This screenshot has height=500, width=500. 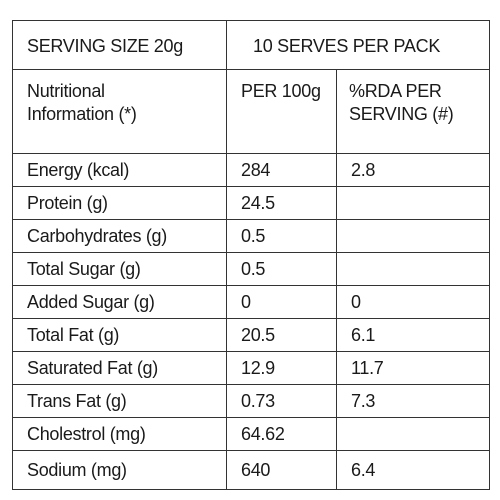 What do you see at coordinates (413, 111) in the screenshot?
I see `column-header: %RDA PER SERVING (#)` at bounding box center [413, 111].